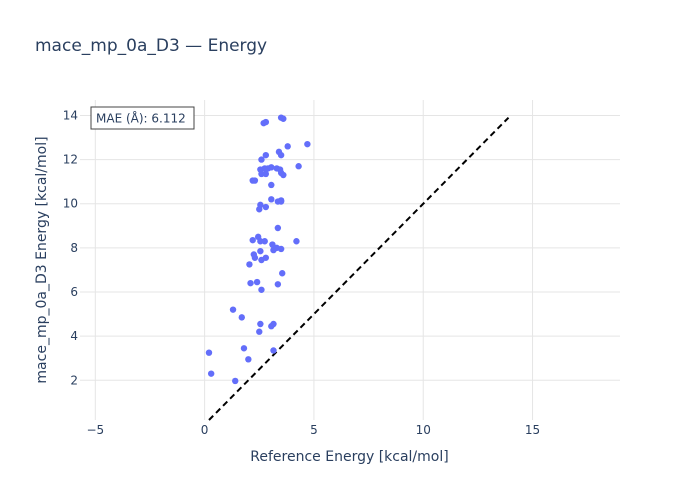 The height and width of the screenshot is (500, 700). I want to click on x-tick-label: 15, so click(532, 430).